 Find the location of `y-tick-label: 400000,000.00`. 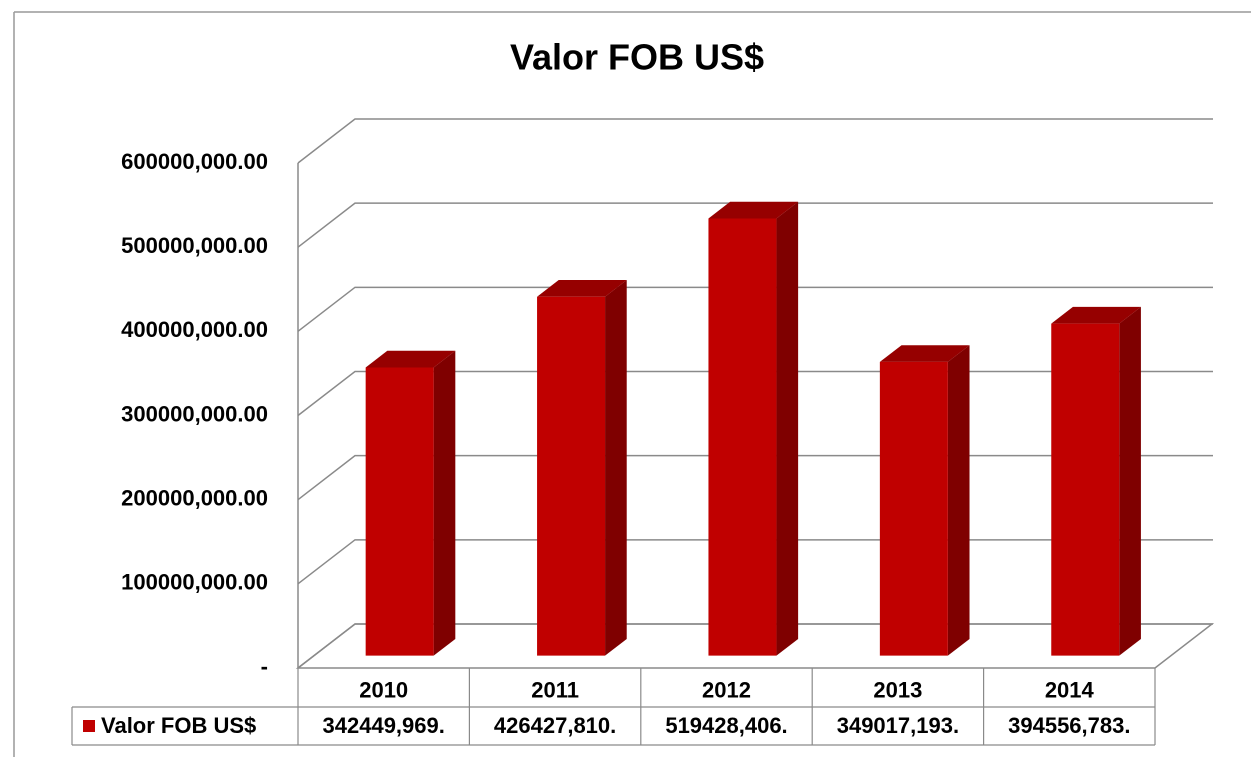

y-tick-label: 400000,000.00 is located at coordinates (194, 329).